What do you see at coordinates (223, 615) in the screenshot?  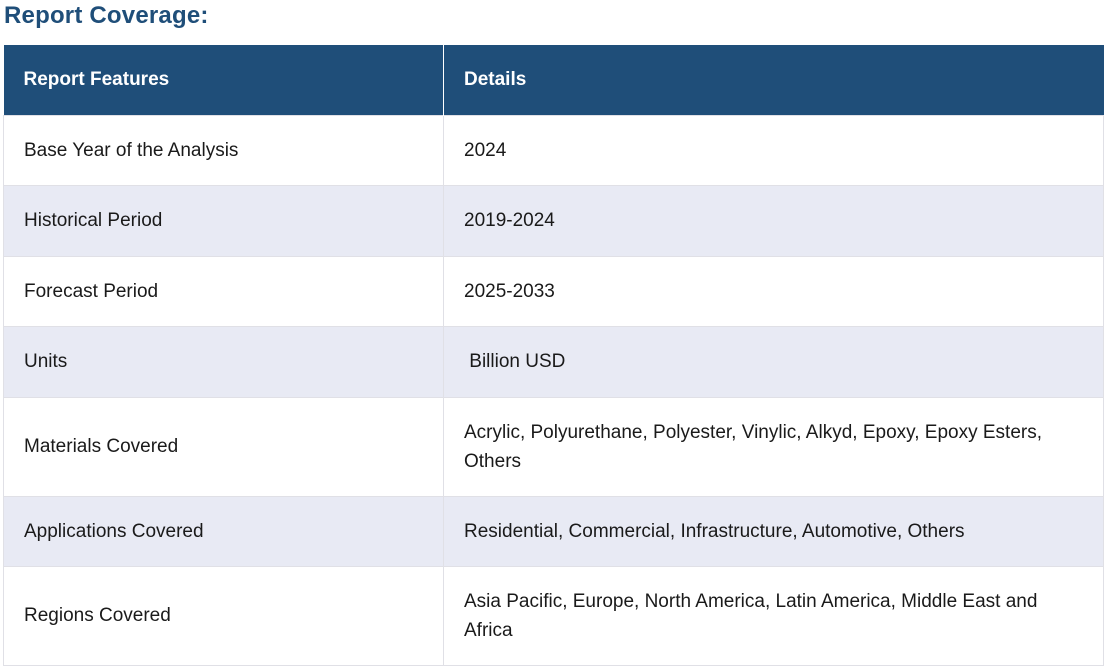 I see `feature-cell: Regions Covered` at bounding box center [223, 615].